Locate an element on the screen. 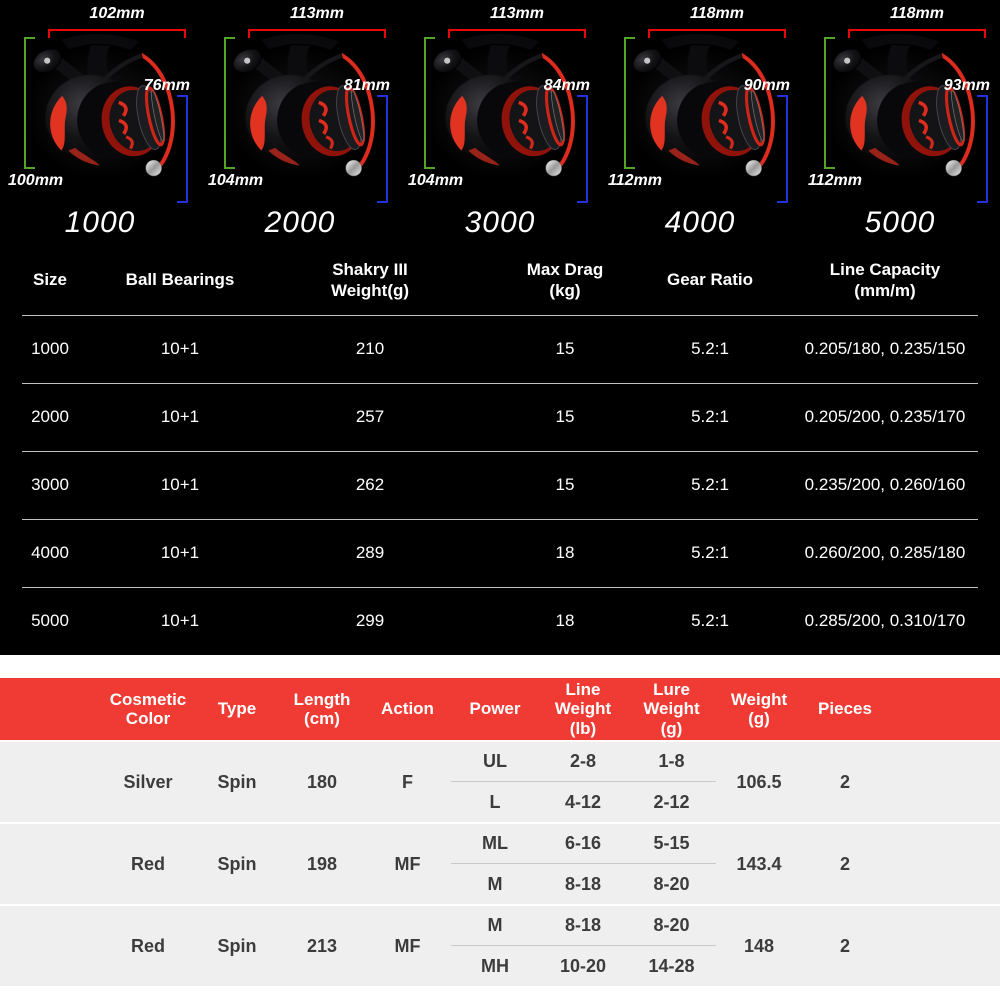 This screenshot has height=1000, width=1000. cell-power-2: L is located at coordinates (495, 801).